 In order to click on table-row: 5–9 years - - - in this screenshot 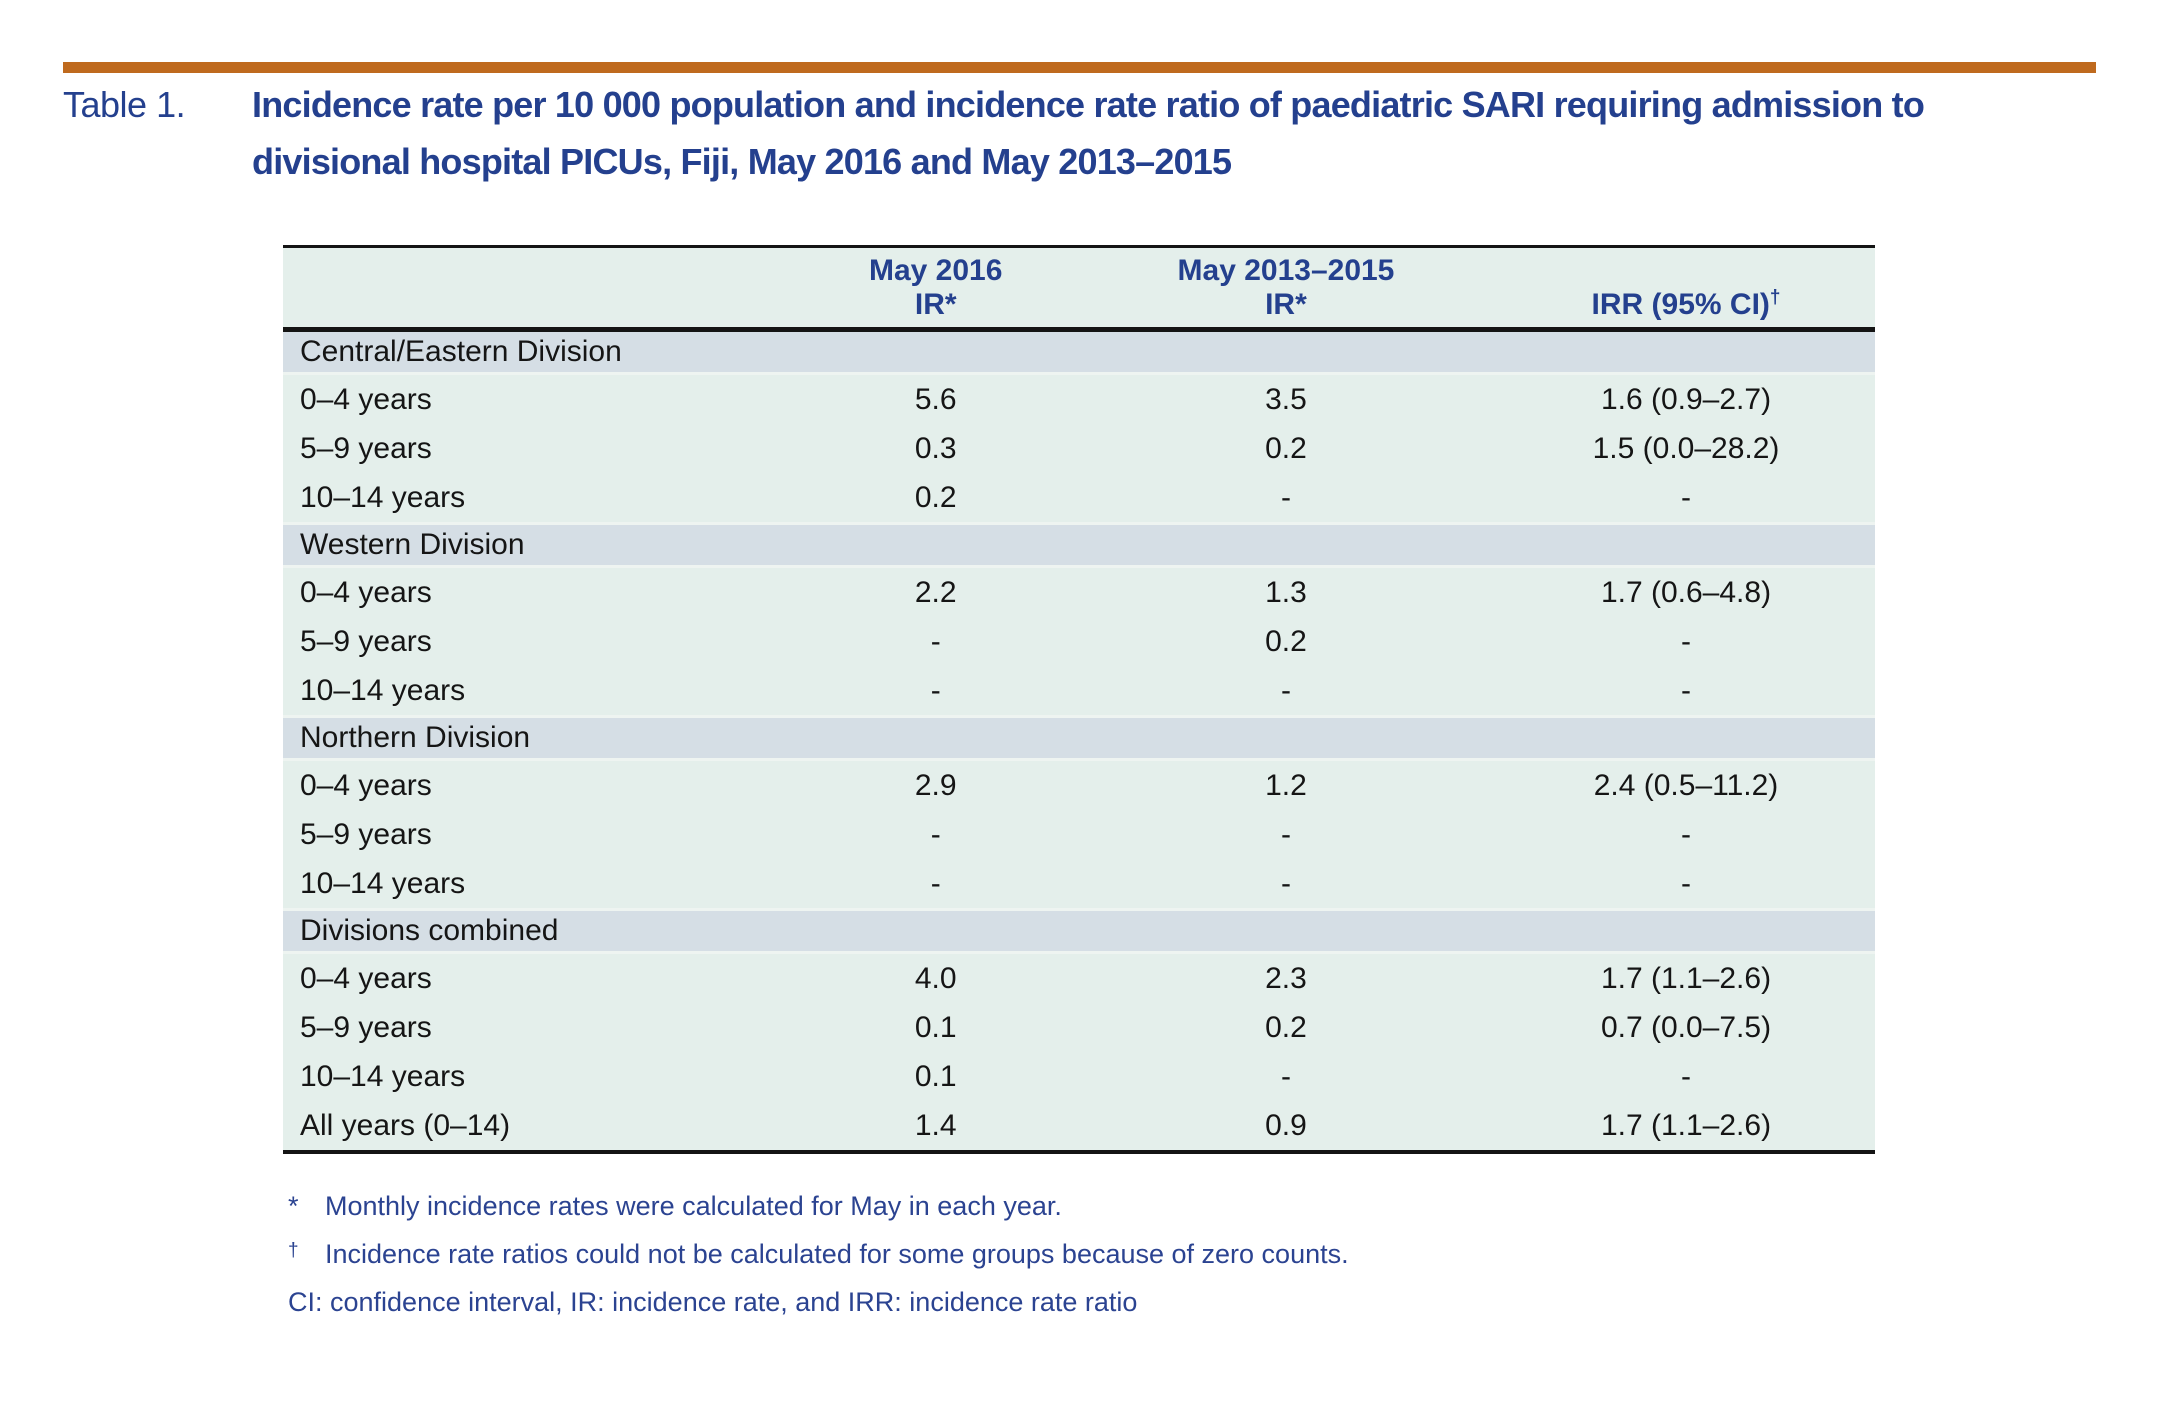, I will do `click(1079, 834)`.